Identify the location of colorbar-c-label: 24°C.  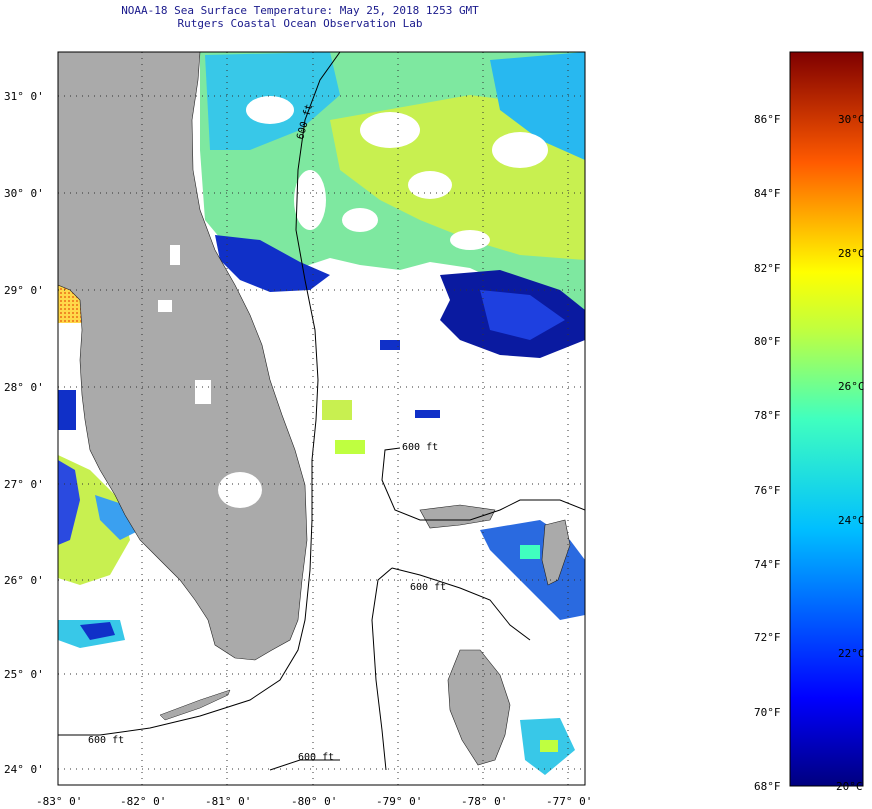
(851, 520).